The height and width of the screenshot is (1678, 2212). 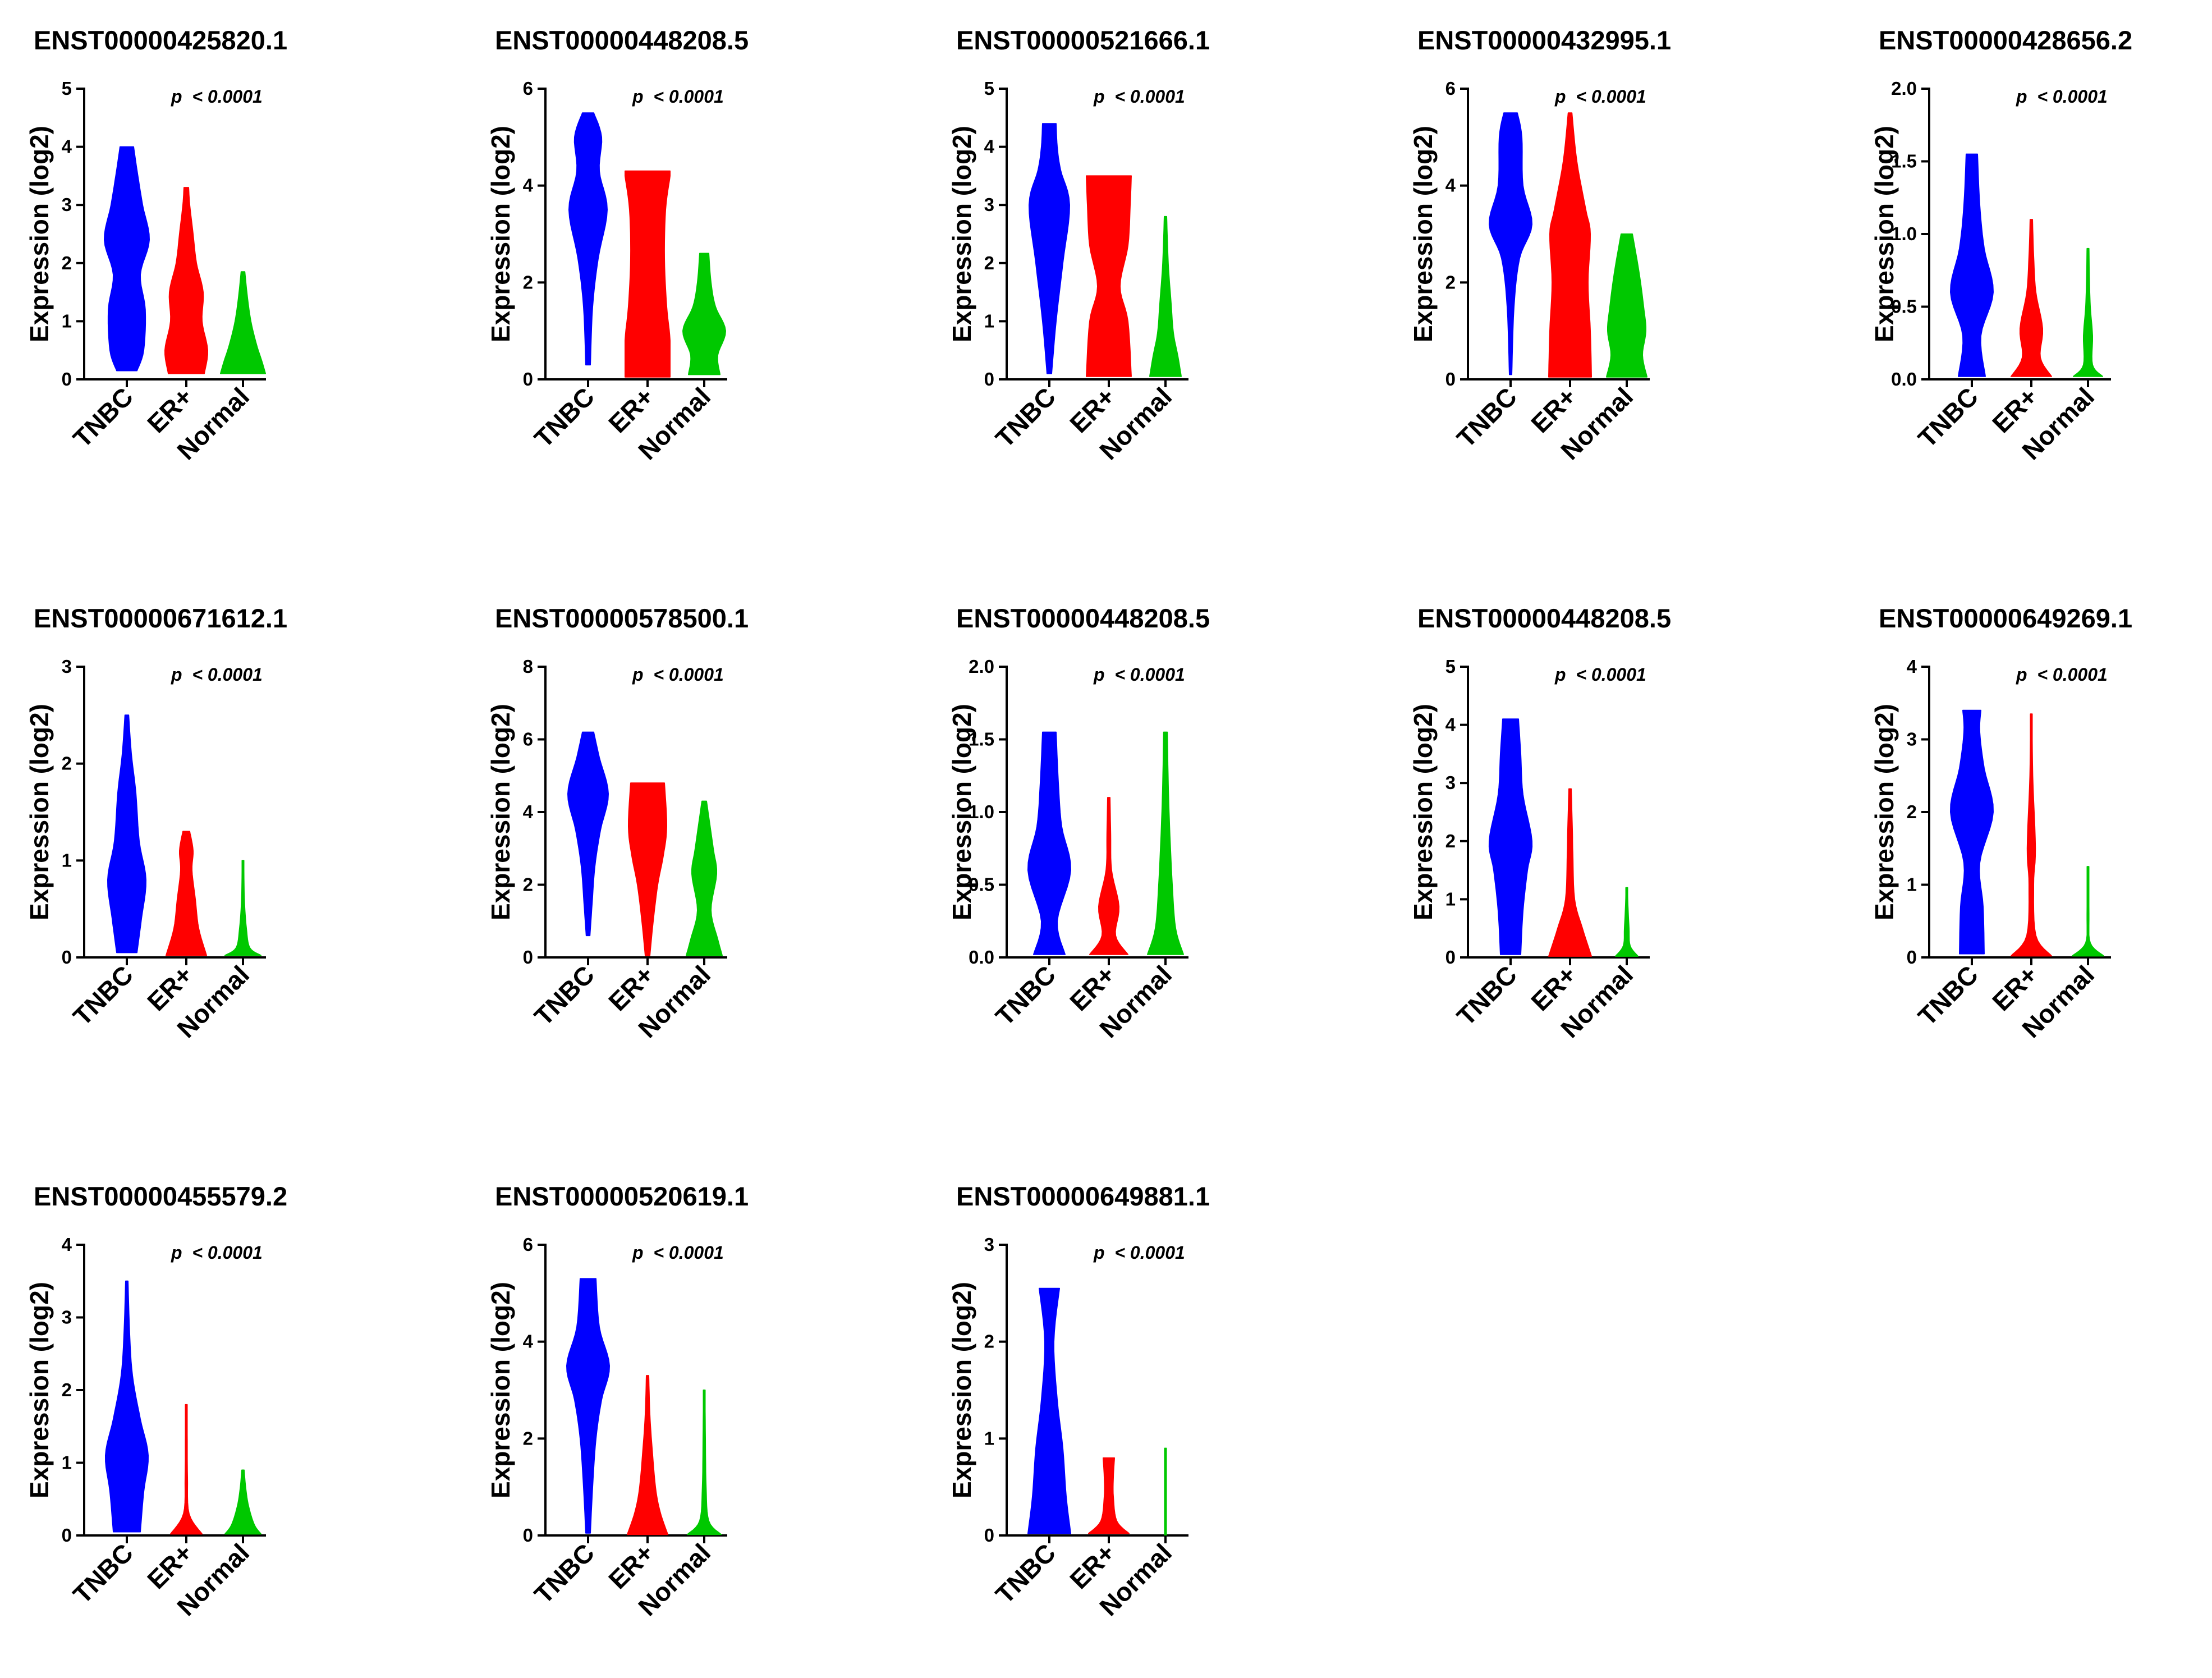 I want to click on chart-title: ENST00000432995.1, so click(x=1544, y=40).